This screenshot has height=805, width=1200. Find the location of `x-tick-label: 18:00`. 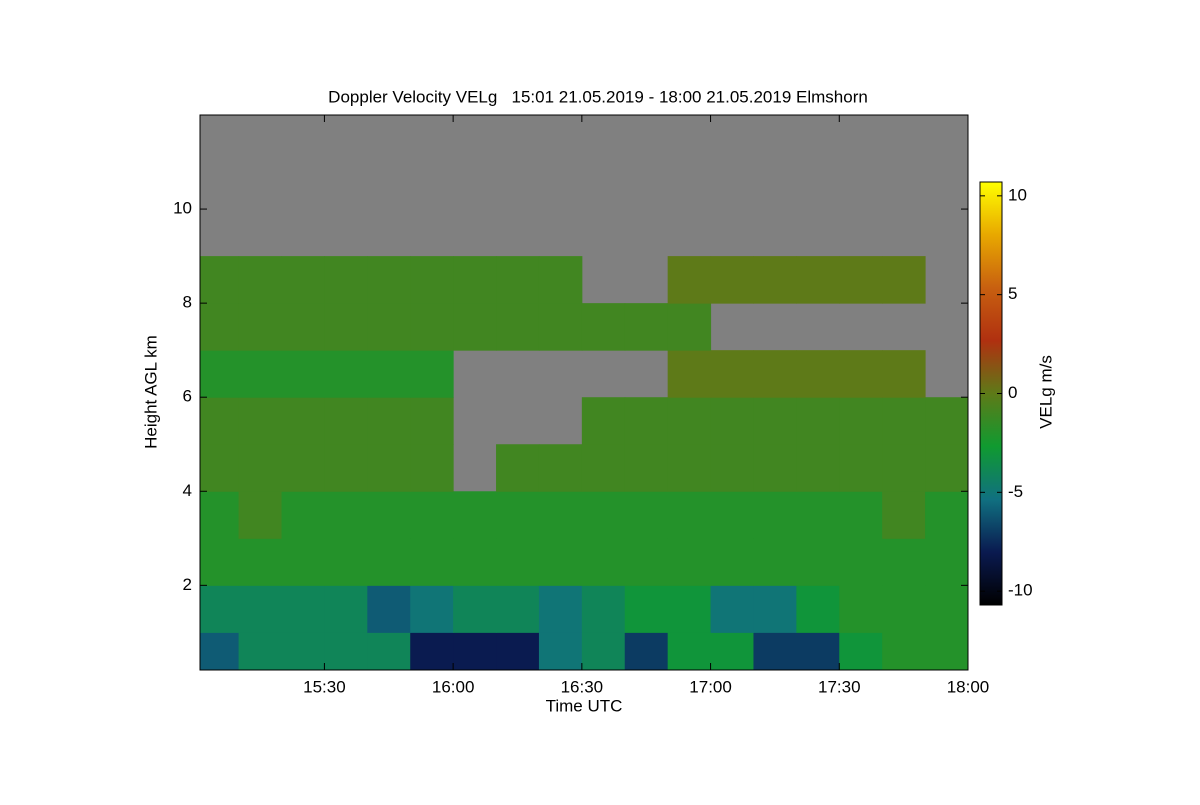

x-tick-label: 18:00 is located at coordinates (968, 686).